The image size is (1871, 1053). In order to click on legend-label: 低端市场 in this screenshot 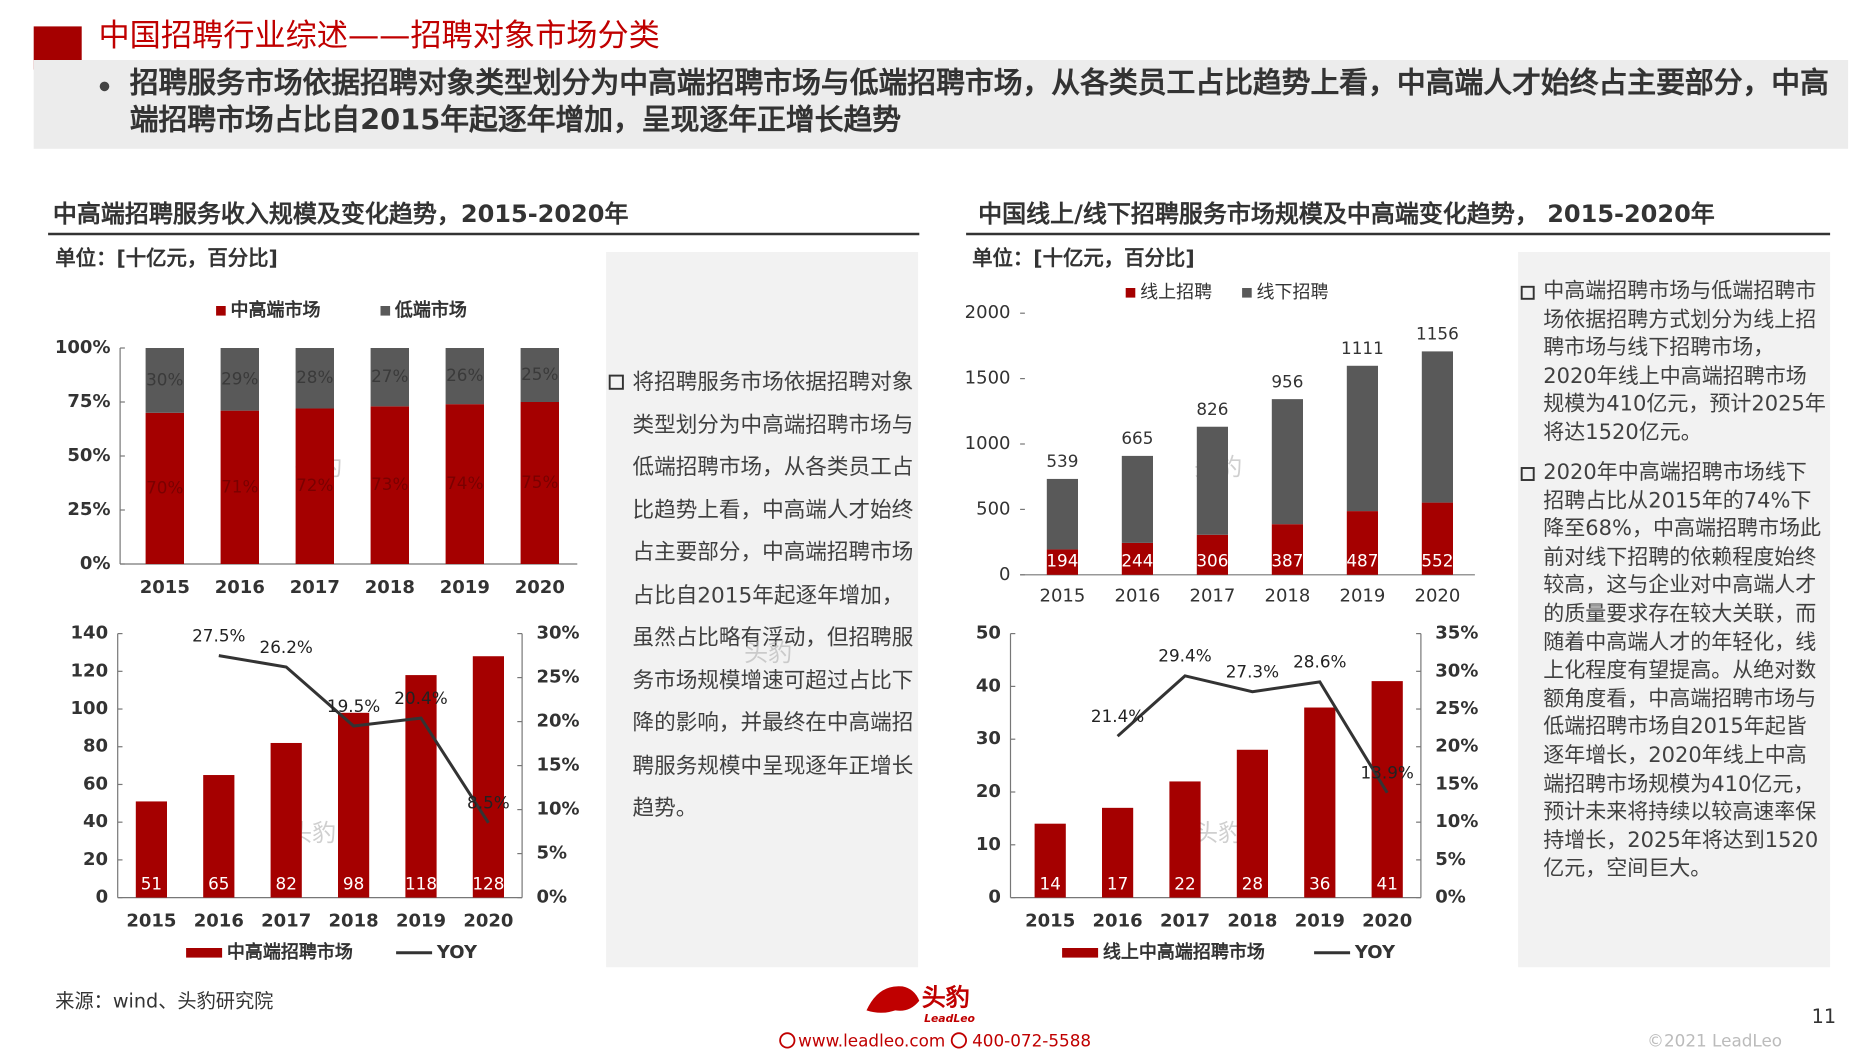, I will do `click(430, 310)`.